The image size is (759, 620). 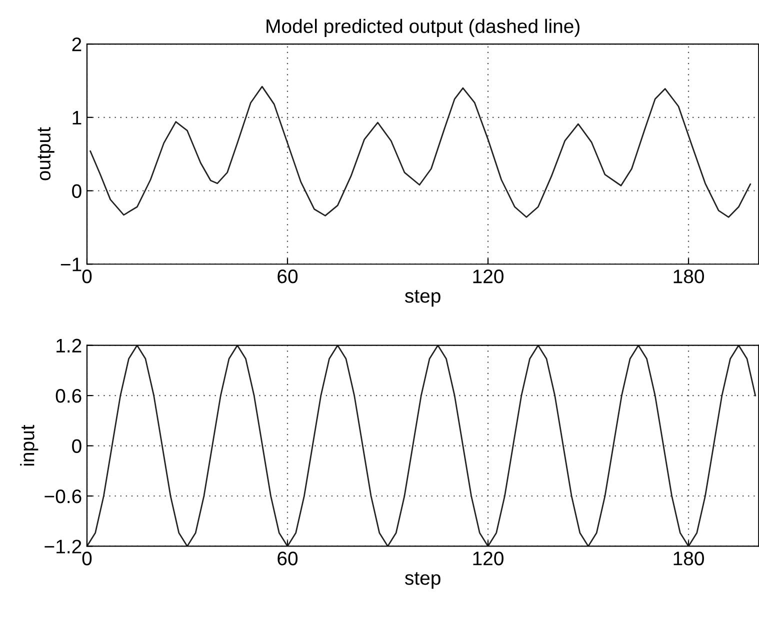 What do you see at coordinates (77, 44) in the screenshot?
I see `y-tick-label: 2` at bounding box center [77, 44].